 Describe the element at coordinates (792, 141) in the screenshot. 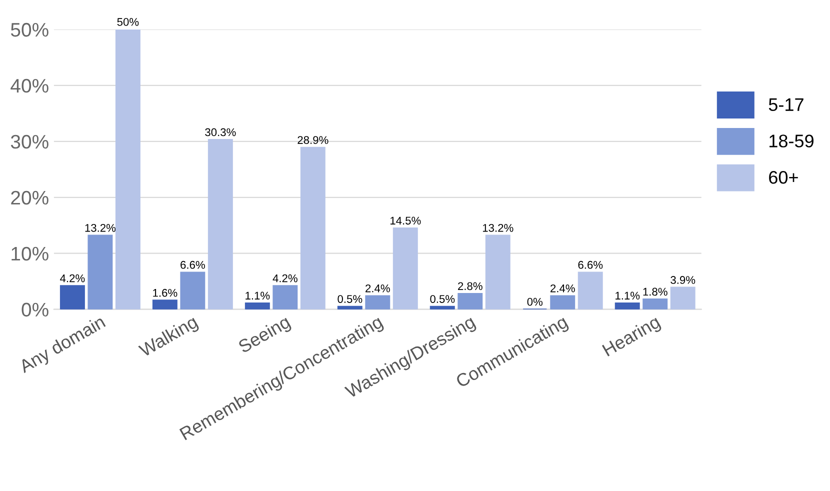

I see `legend-label: 18-59` at that location.